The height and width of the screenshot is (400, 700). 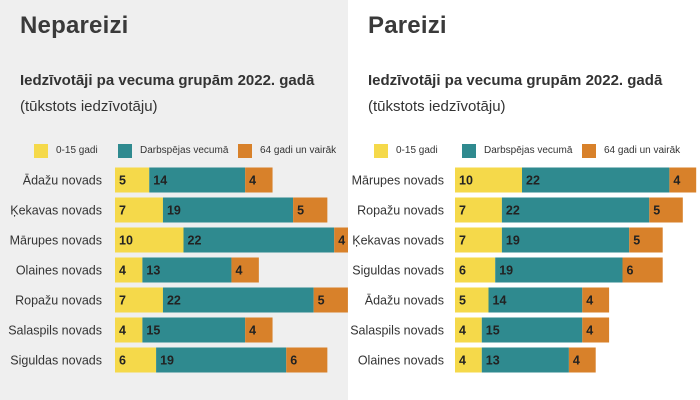 I want to click on chart-subtitle: (tūkstots iedzīvotāju), so click(x=89, y=106).